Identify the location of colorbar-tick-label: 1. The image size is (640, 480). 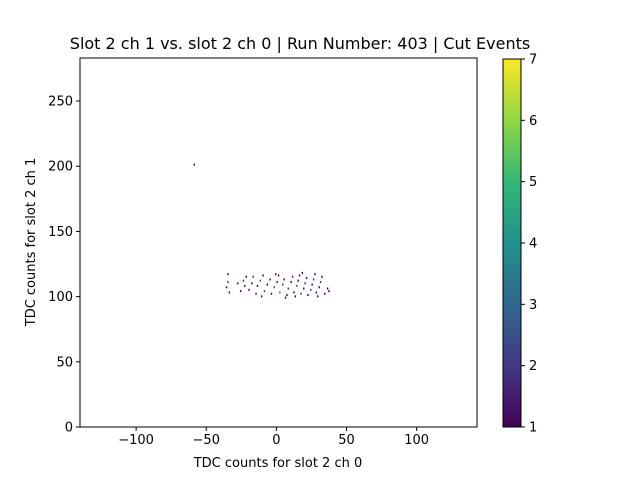
(533, 428).